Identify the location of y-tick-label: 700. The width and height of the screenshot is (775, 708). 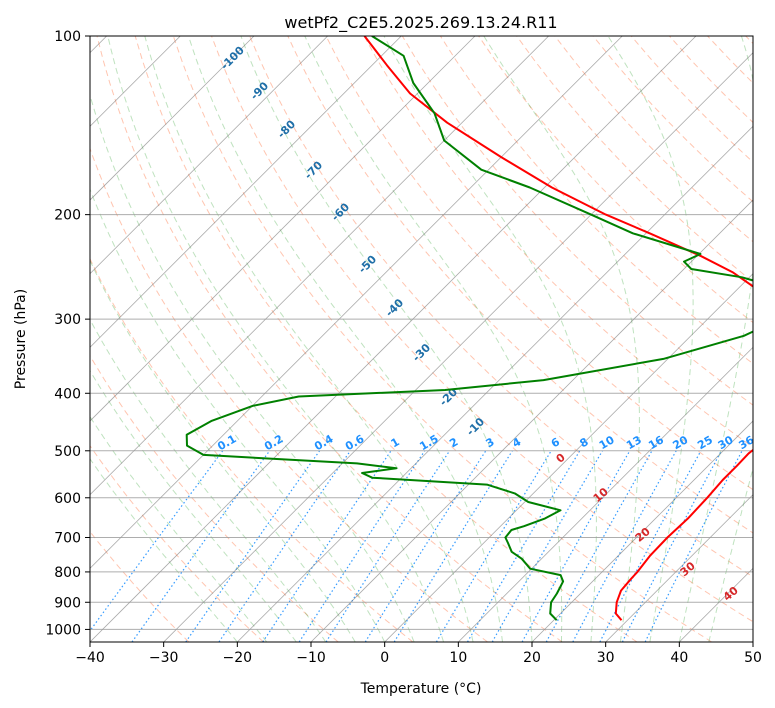
(67, 539).